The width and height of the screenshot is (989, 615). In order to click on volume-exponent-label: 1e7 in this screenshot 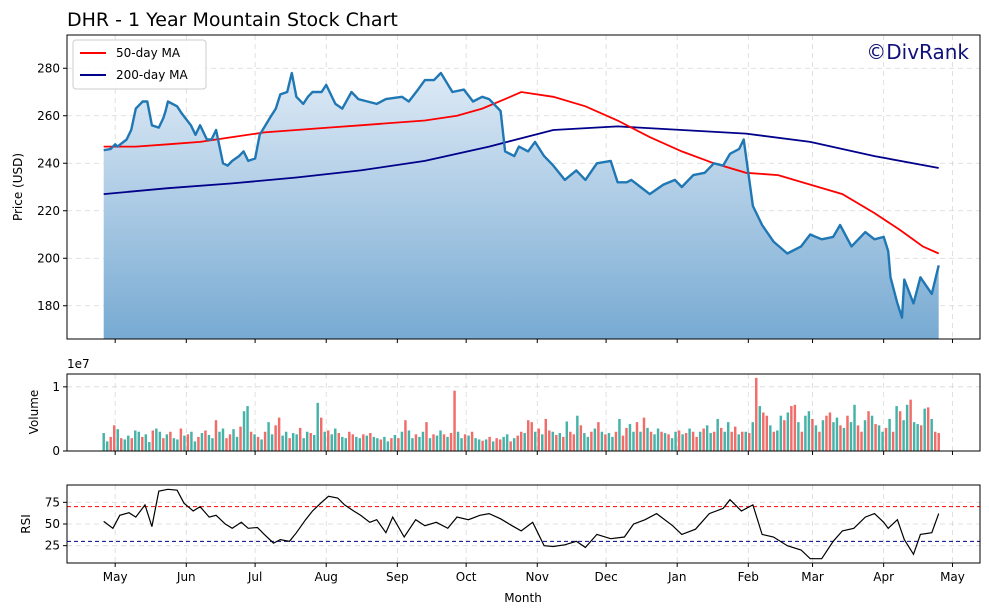, I will do `click(78, 364)`.